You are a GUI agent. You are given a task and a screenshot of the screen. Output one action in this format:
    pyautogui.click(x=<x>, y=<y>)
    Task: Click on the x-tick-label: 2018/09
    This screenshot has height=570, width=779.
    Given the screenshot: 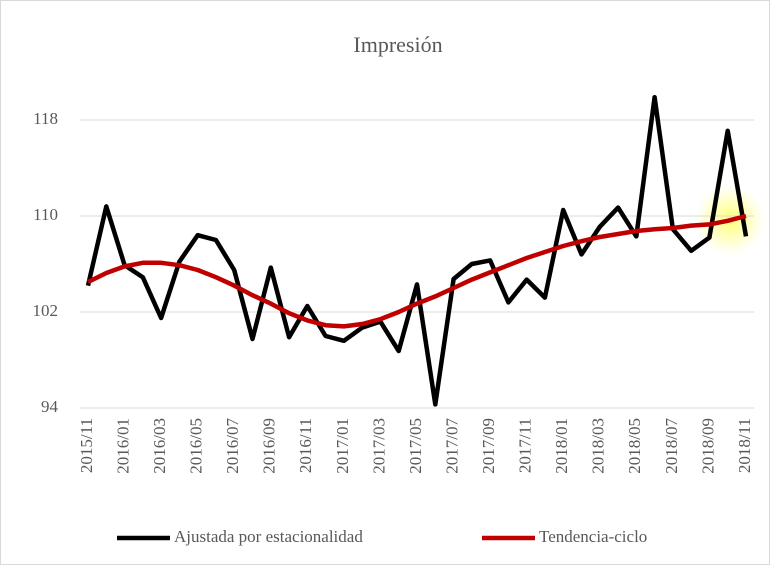 What is the action you would take?
    pyautogui.click(x=707, y=446)
    